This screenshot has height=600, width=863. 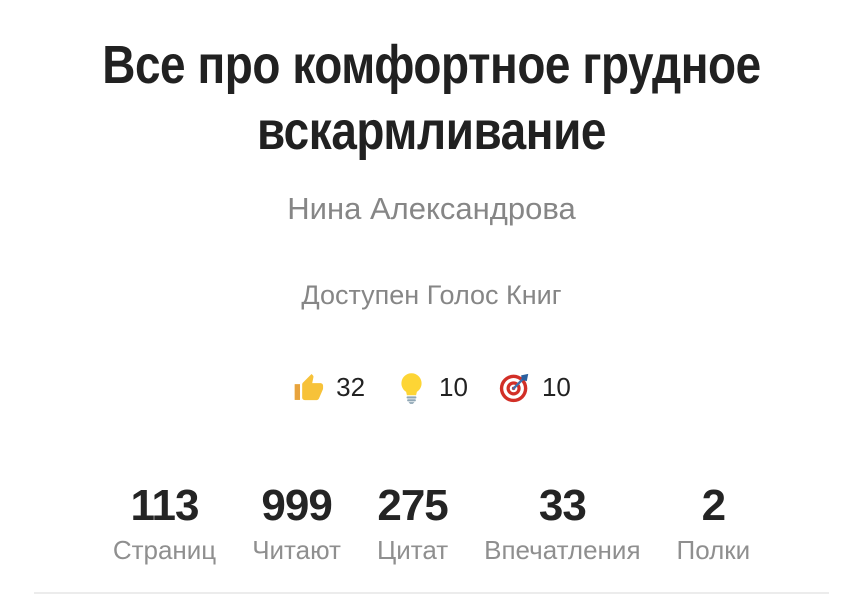 I want to click on thumbs-up-icon, so click(x=308, y=387).